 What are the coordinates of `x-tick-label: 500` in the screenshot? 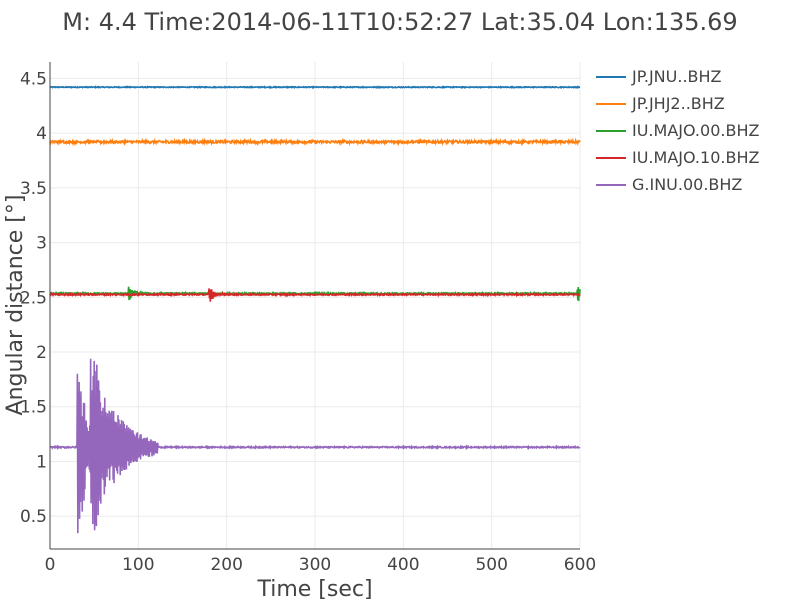 It's located at (491, 565).